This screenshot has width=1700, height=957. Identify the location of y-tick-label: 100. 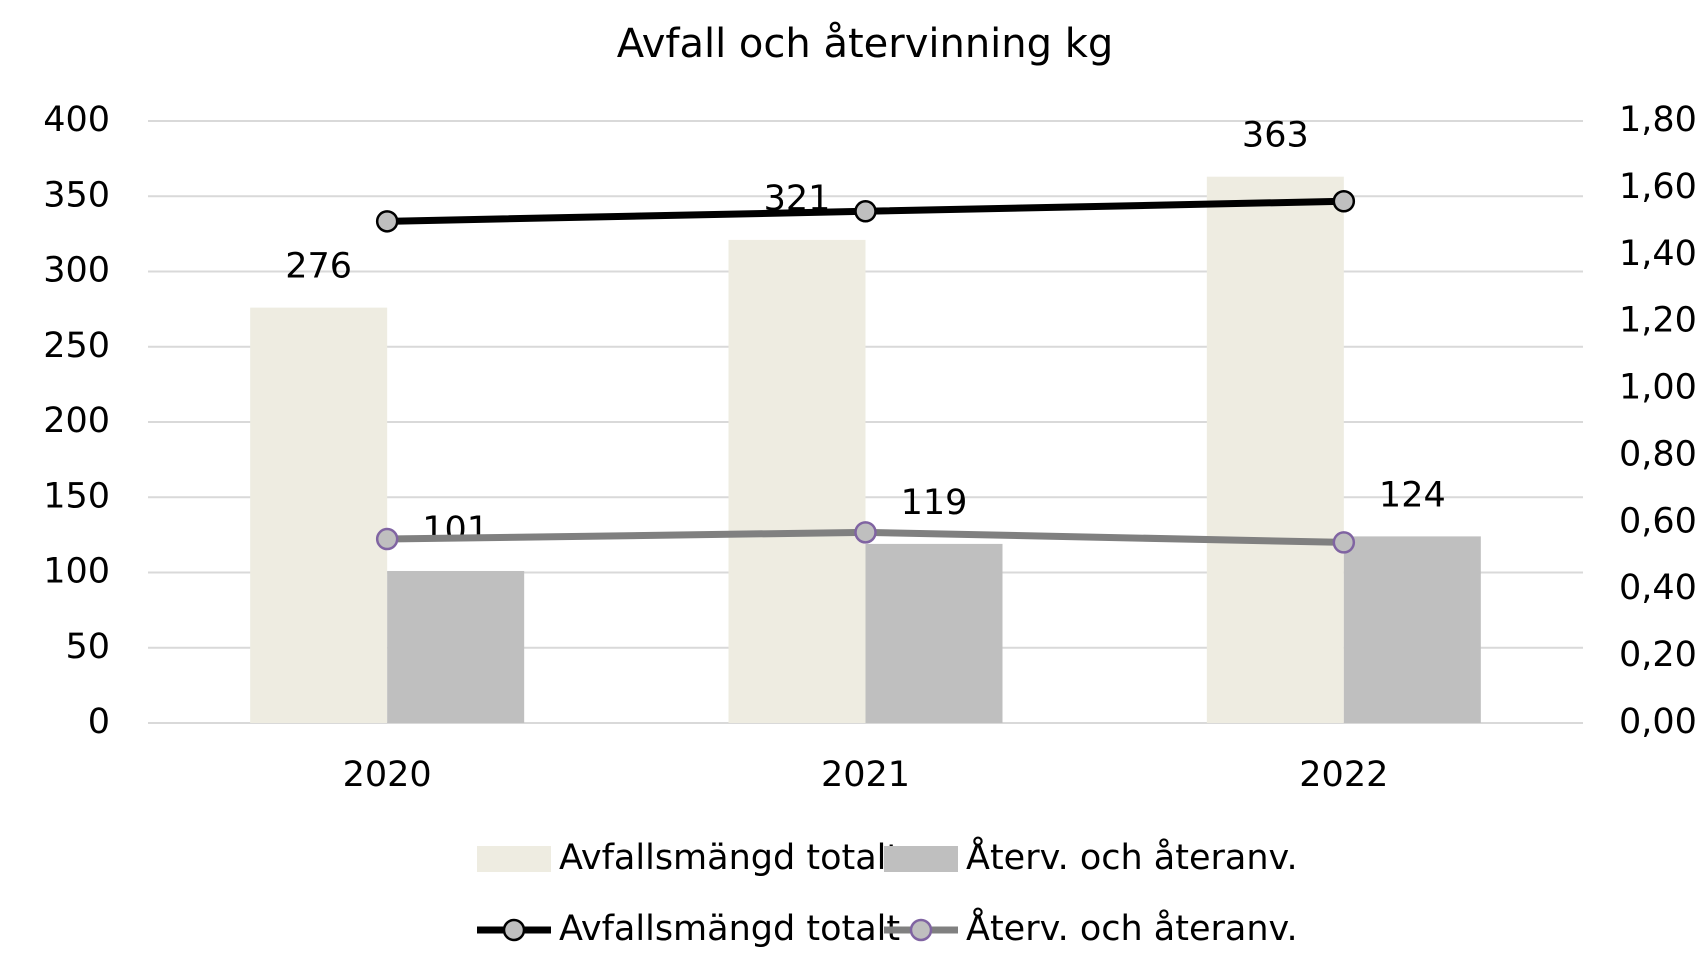
(76, 572).